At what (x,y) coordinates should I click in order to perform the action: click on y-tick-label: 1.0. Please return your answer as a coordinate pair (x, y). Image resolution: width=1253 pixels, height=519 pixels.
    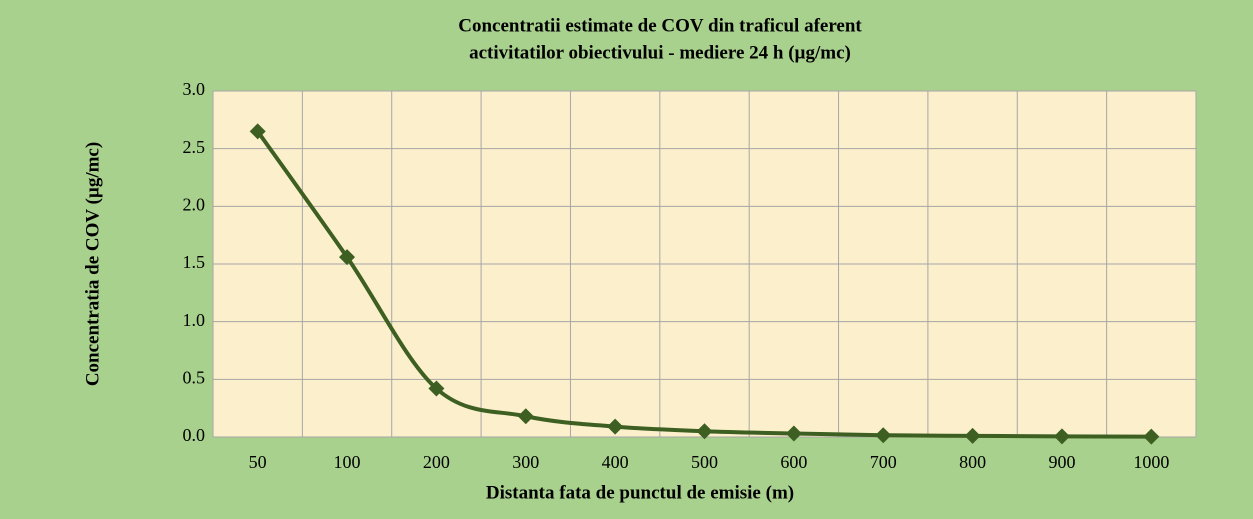
    Looking at the image, I should click on (194, 320).